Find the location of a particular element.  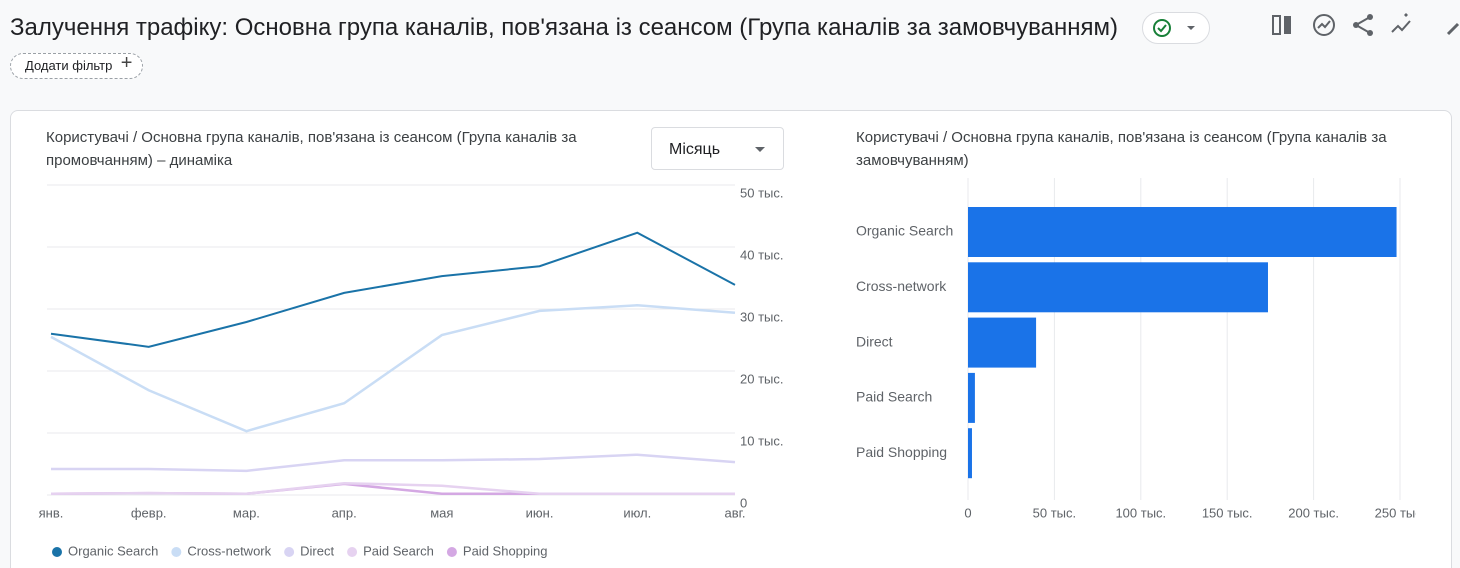

toolbar-icons is located at coordinates (1364, 25).